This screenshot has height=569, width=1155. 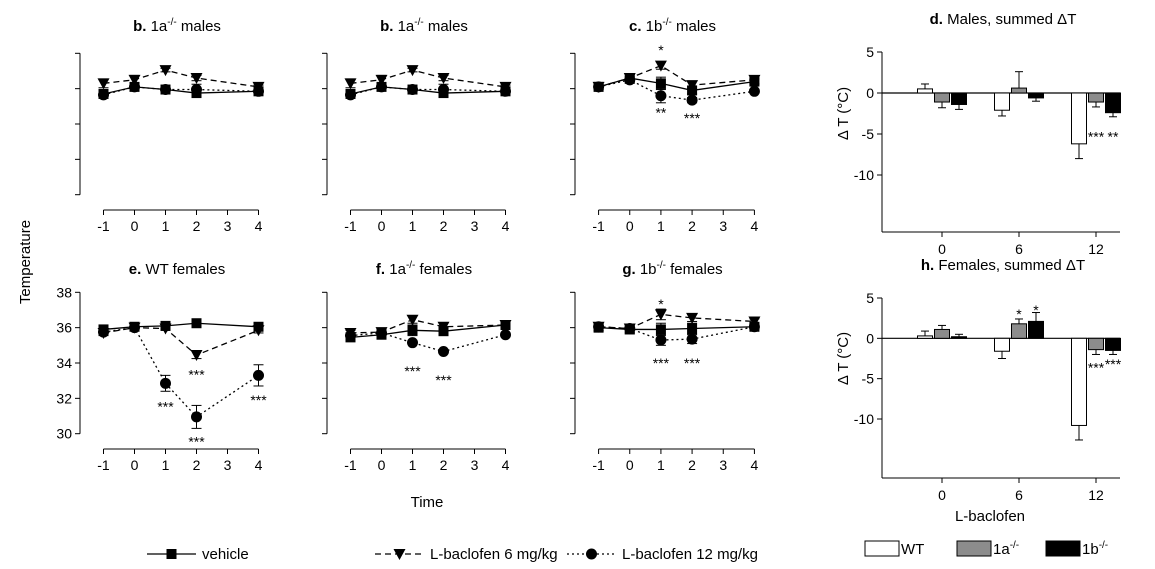 What do you see at coordinates (665, 125) in the screenshot?
I see `line-panel: c. 1b-/- males-1 0 1 2 3 4*** ***` at bounding box center [665, 125].